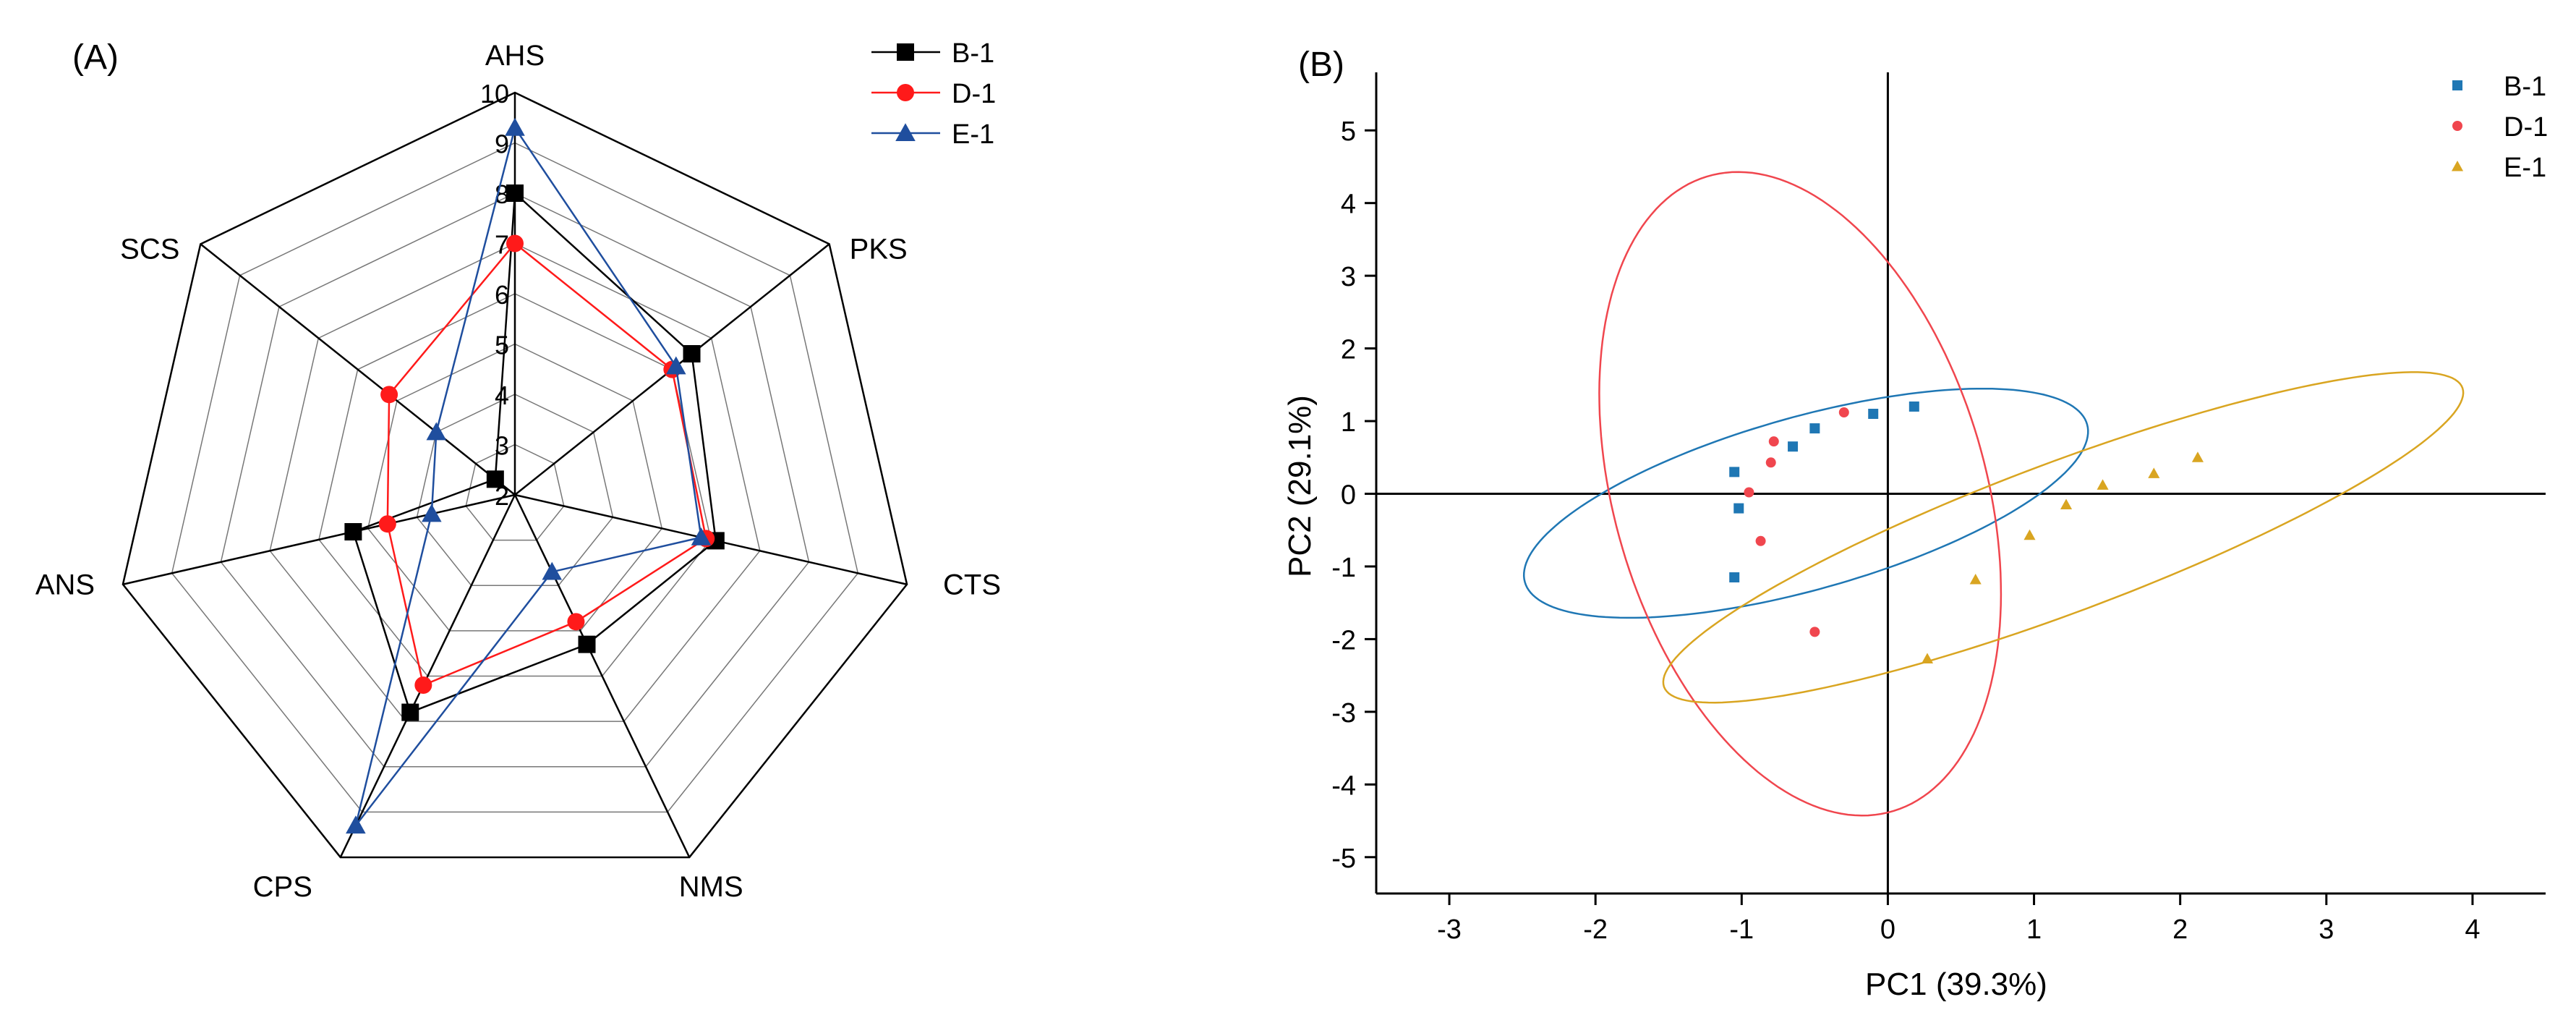 The width and height of the screenshot is (2576, 1023). What do you see at coordinates (1343, 859) in the screenshot?
I see `pca-y-tick-label: -5` at bounding box center [1343, 859].